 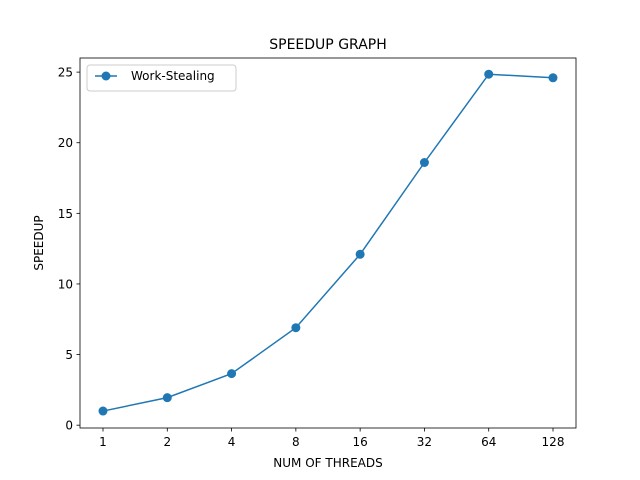 What do you see at coordinates (232, 442) in the screenshot?
I see `x-tick-label: 4` at bounding box center [232, 442].